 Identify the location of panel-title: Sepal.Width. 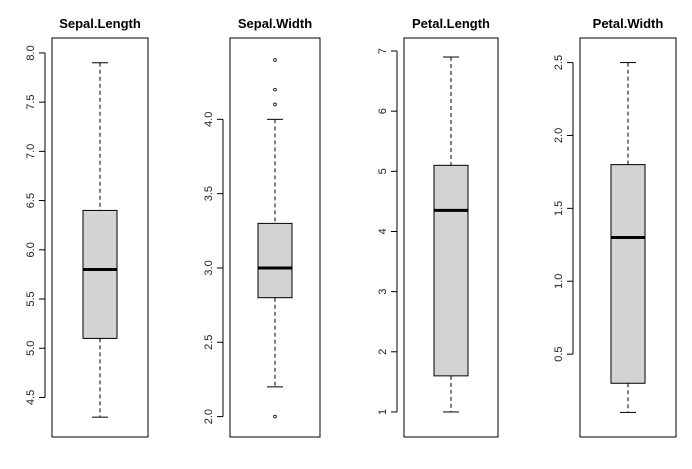
(275, 23).